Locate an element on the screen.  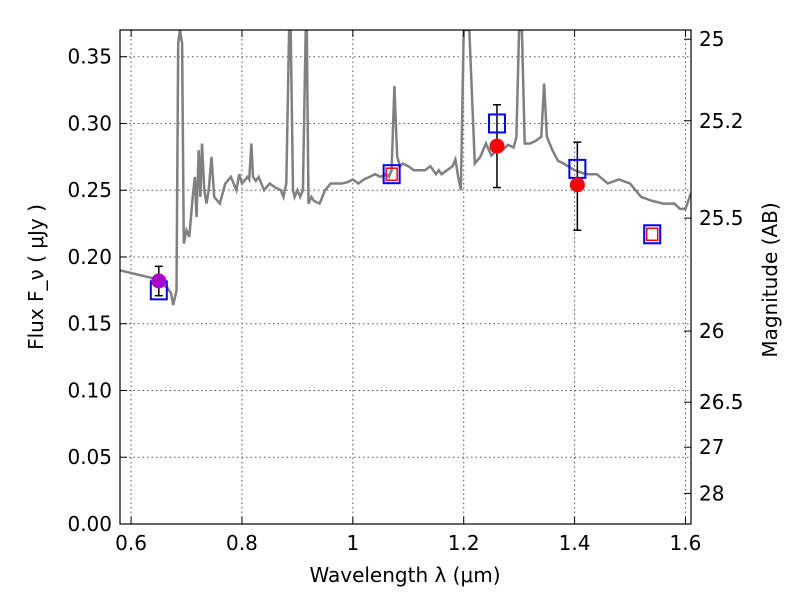
y-tick-label: 0.35 is located at coordinates (89, 57).